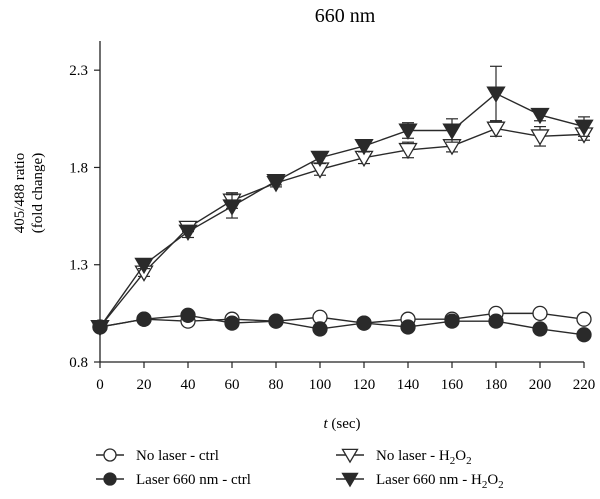 The height and width of the screenshot is (499, 600). I want to click on svg-text: 405/488 ratio, so click(20, 193).